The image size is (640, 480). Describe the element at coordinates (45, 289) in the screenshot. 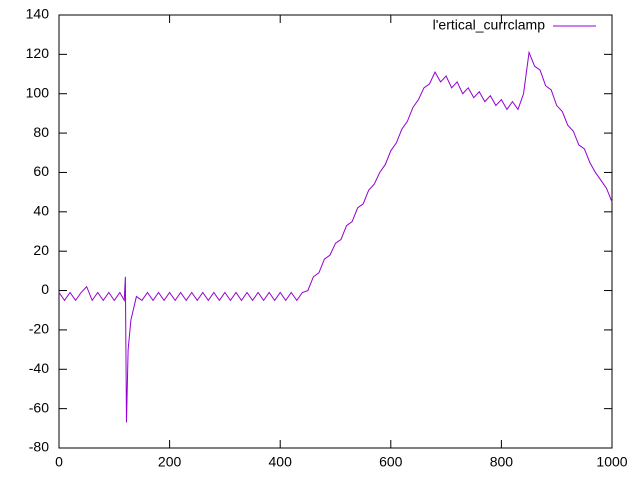

I see `y-tick-label: 0` at that location.